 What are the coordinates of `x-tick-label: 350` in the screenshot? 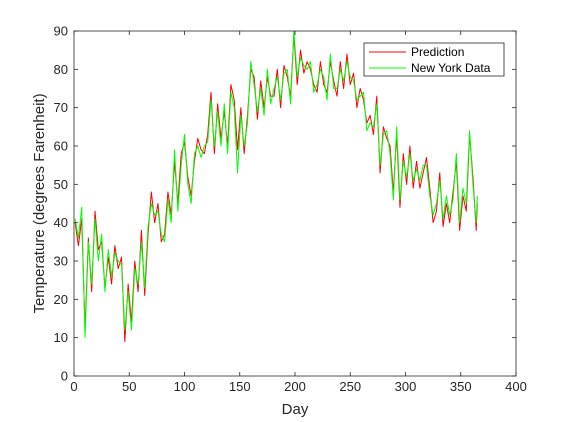 It's located at (461, 386).